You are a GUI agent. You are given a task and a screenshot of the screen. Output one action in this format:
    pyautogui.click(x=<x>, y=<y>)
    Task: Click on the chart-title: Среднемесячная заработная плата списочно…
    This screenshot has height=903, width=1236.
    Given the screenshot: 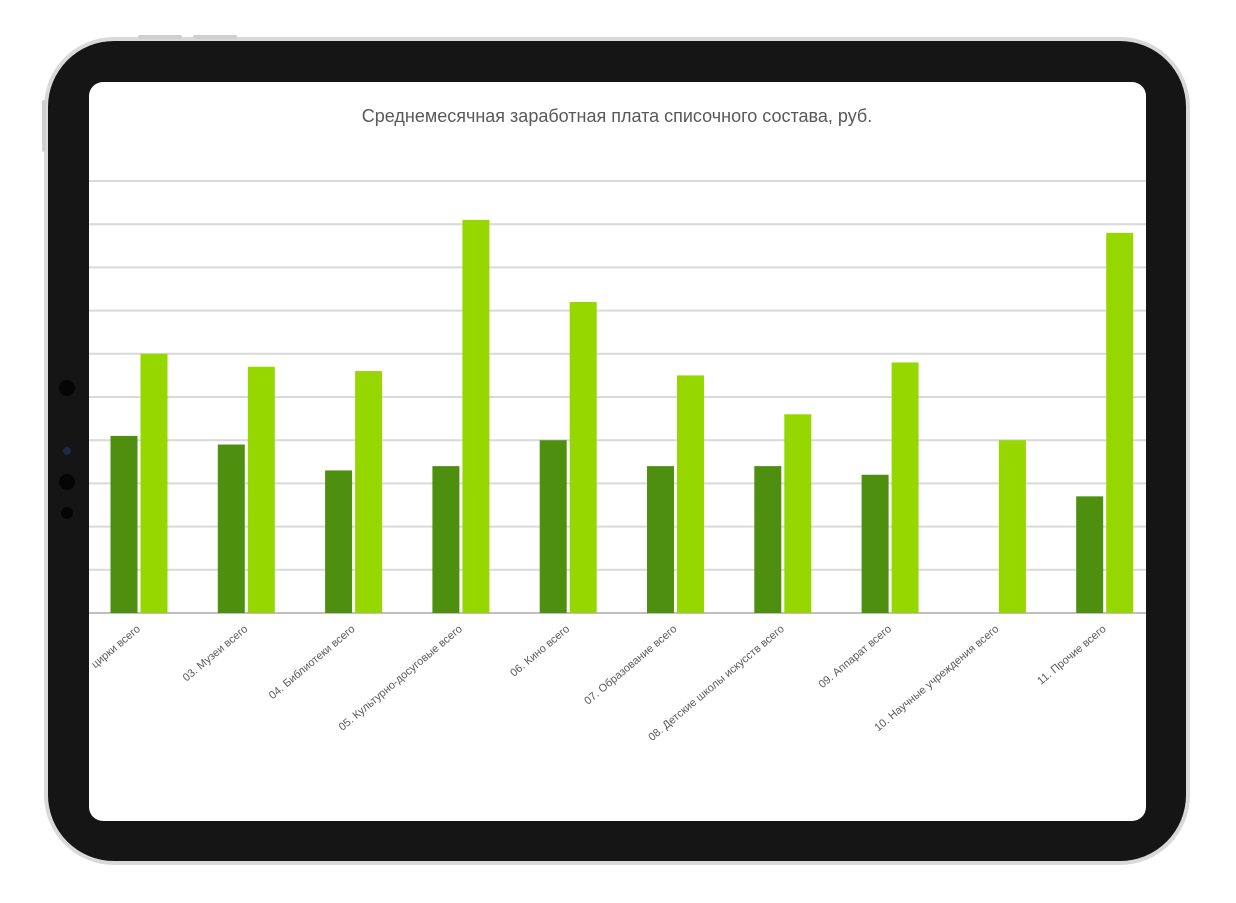 What is the action you would take?
    pyautogui.click(x=617, y=116)
    